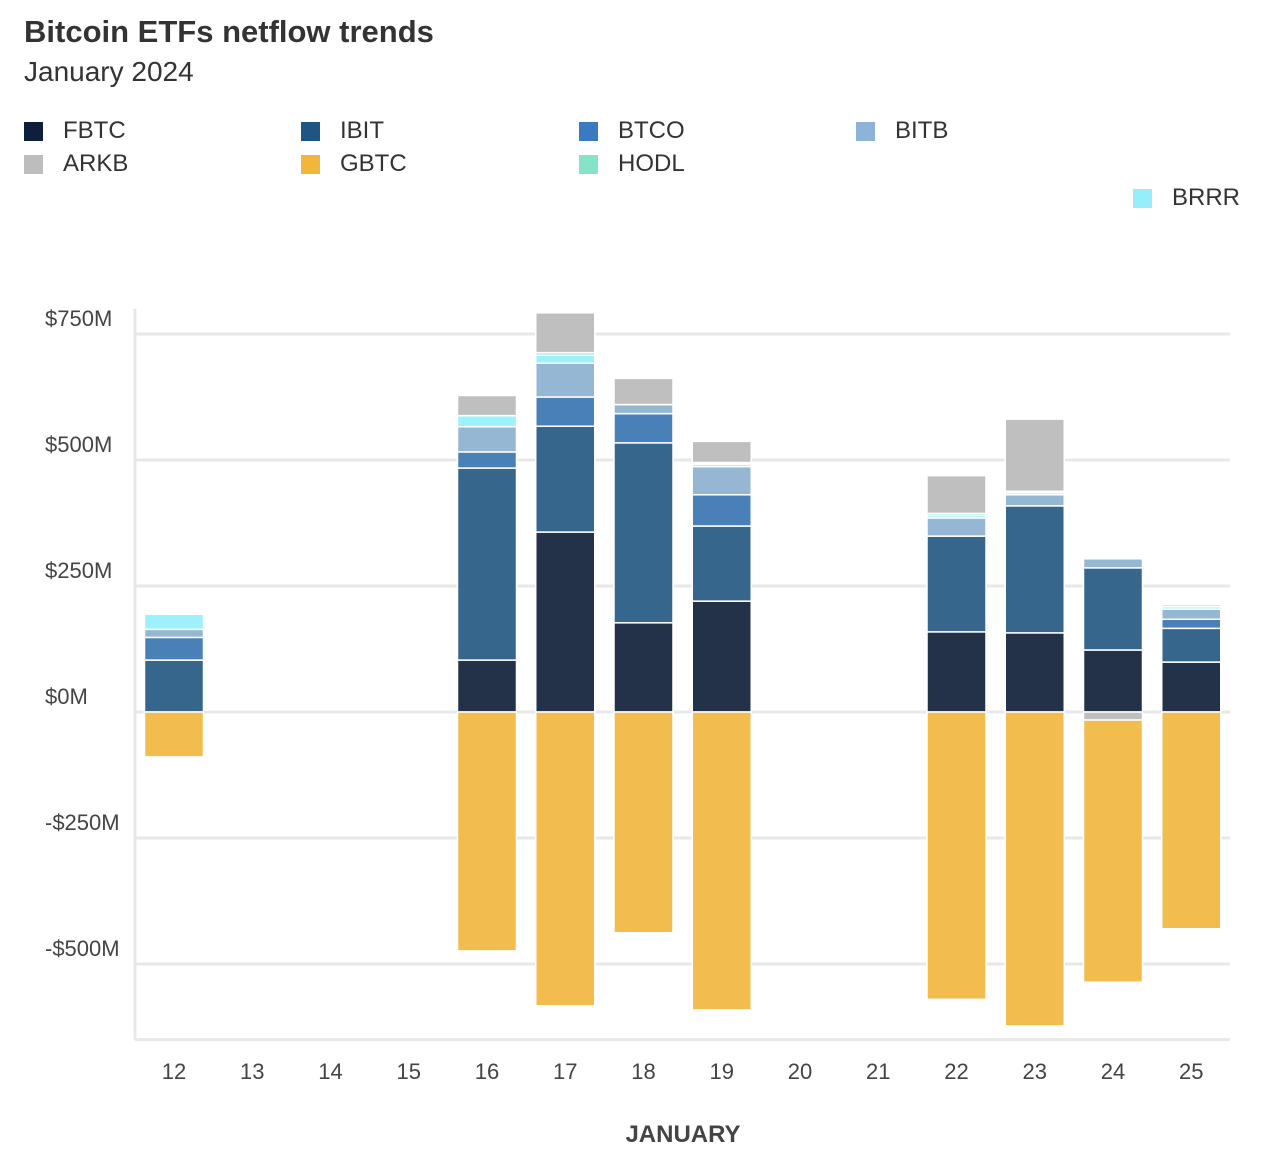 The height and width of the screenshot is (1175, 1280). What do you see at coordinates (252, 1071) in the screenshot?
I see `x-tick-label: 13` at bounding box center [252, 1071].